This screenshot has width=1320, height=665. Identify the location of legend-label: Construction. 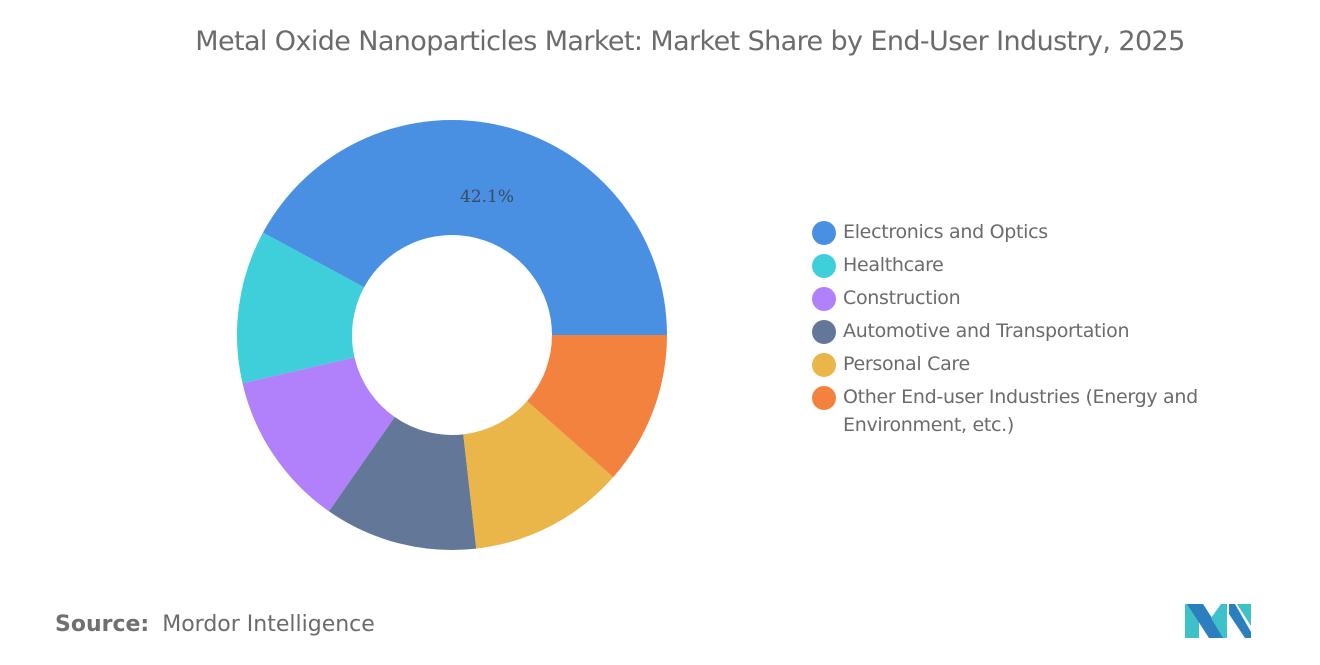
(902, 298).